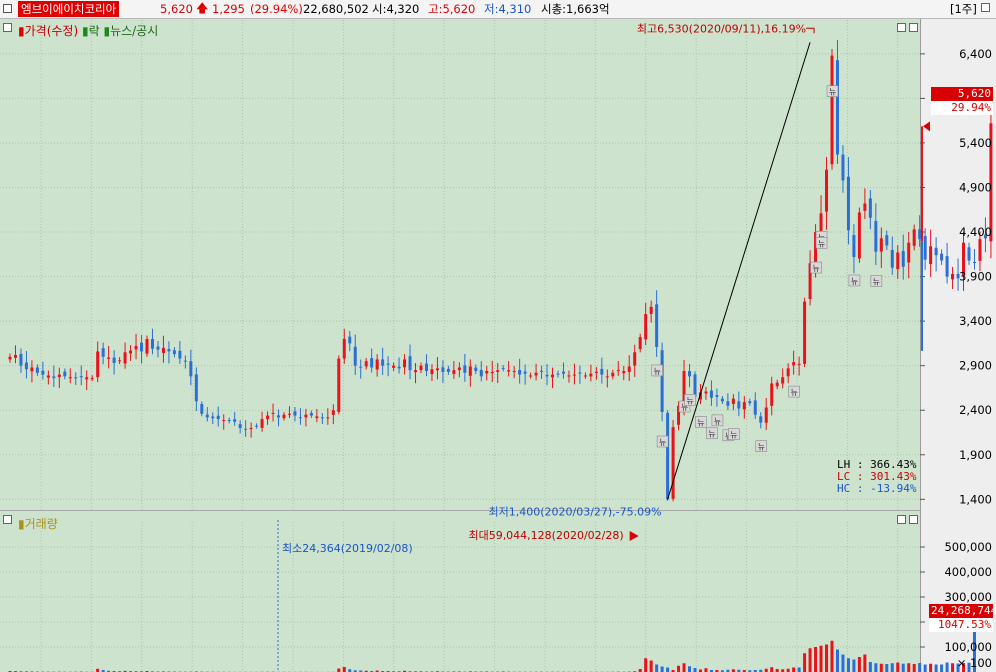 The height and width of the screenshot is (672, 996). Describe the element at coordinates (21, 31) in the screenshot. I see `legend-marker-price: ▮` at that location.